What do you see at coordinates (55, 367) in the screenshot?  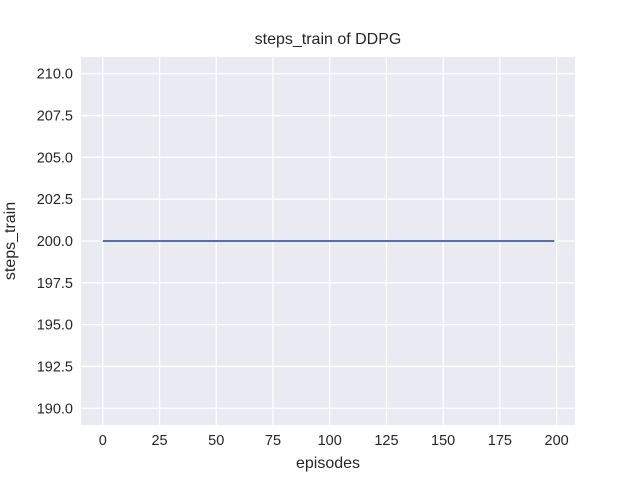 I see `y-tick-label: 192.5` at bounding box center [55, 367].